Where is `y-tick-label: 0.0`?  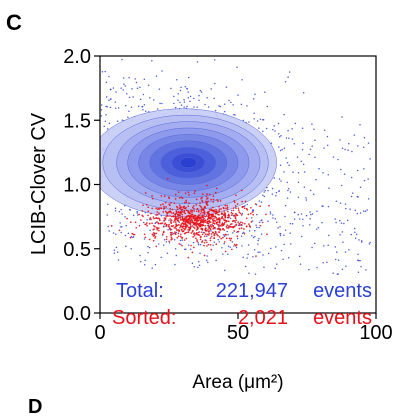
y-tick-label: 0.0 is located at coordinates (77, 314).